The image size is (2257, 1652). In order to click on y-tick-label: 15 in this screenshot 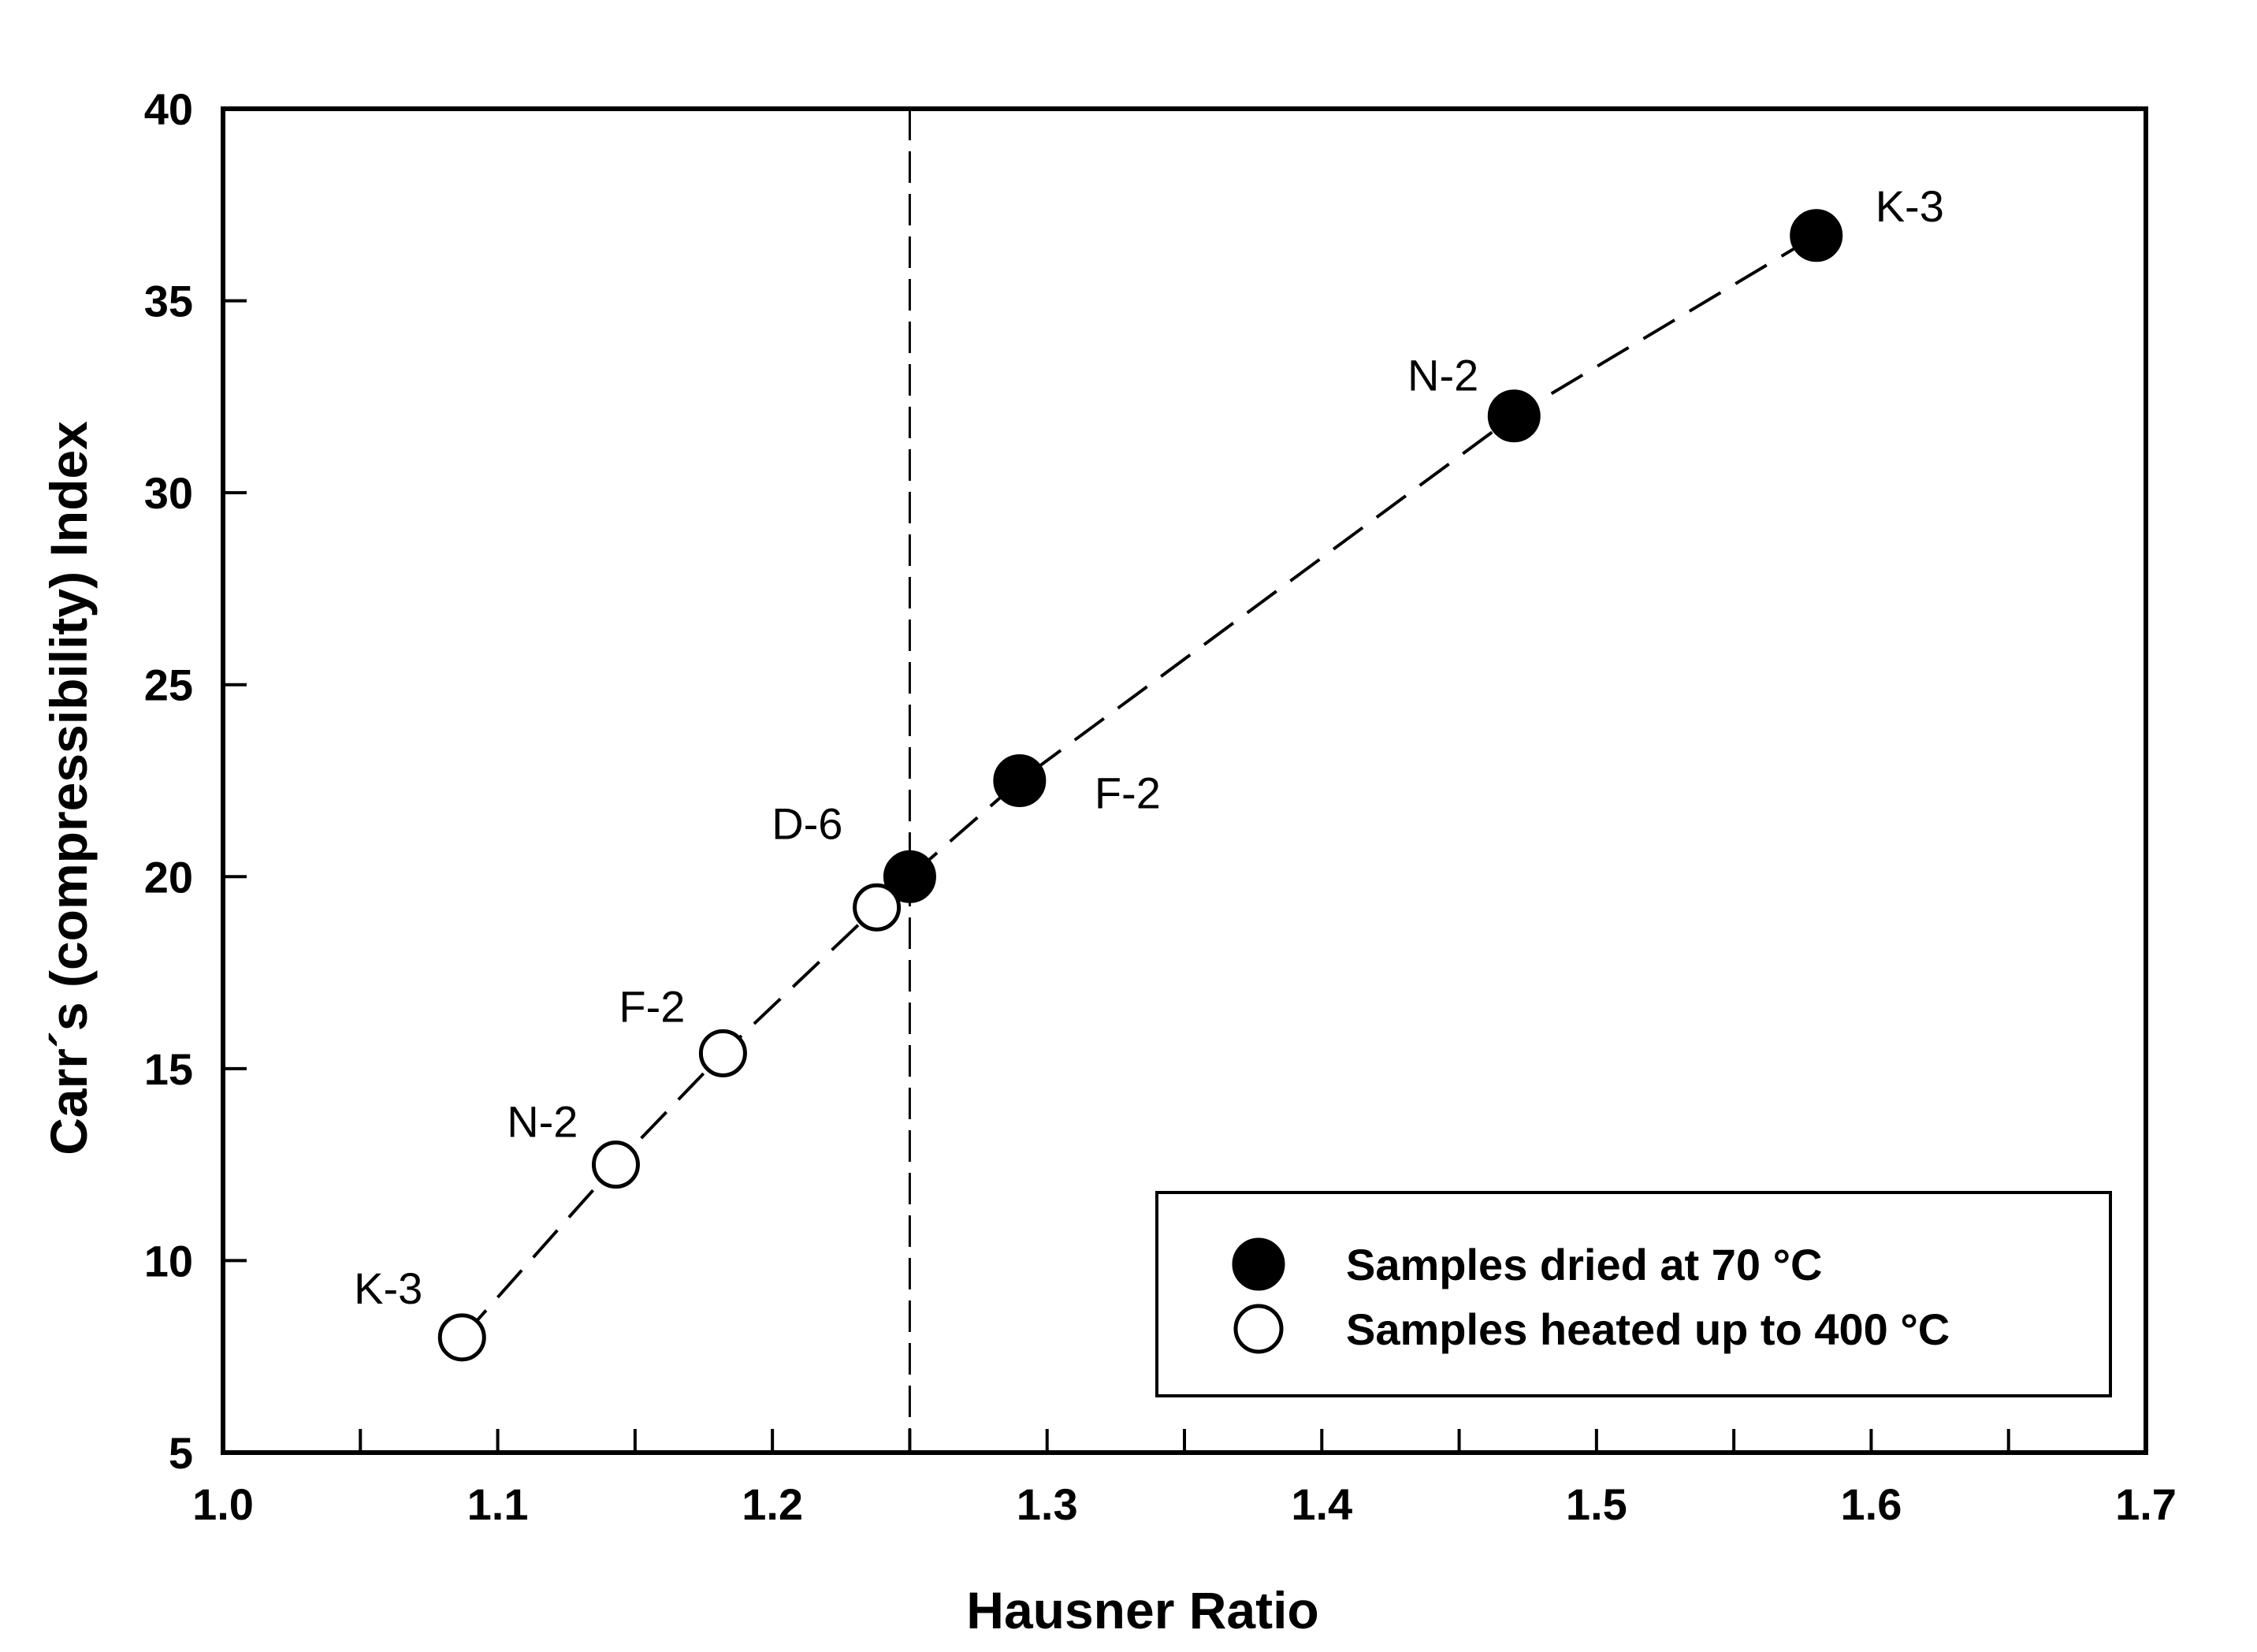, I will do `click(168, 1069)`.